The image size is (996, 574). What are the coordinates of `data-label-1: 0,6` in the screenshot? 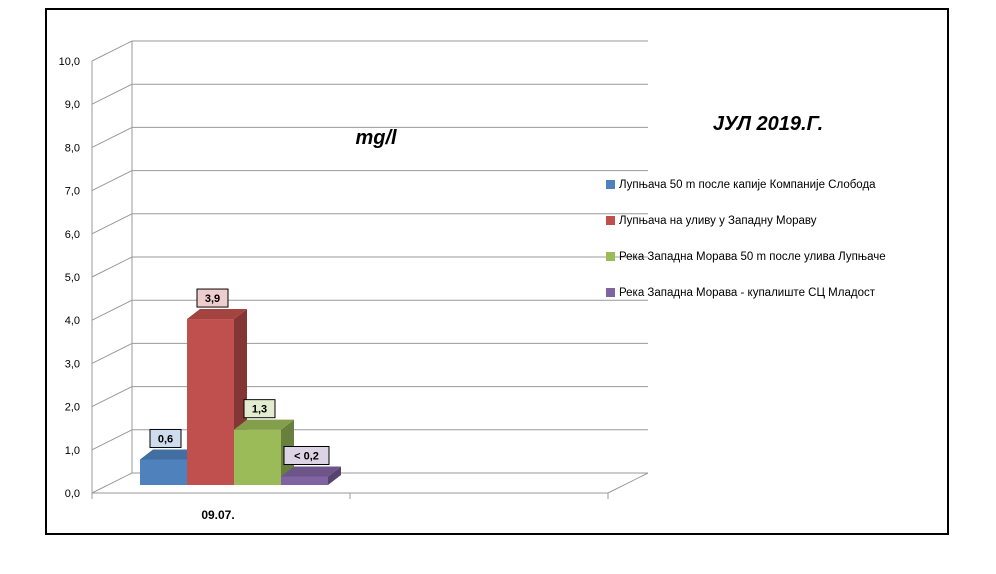 It's located at (165, 438).